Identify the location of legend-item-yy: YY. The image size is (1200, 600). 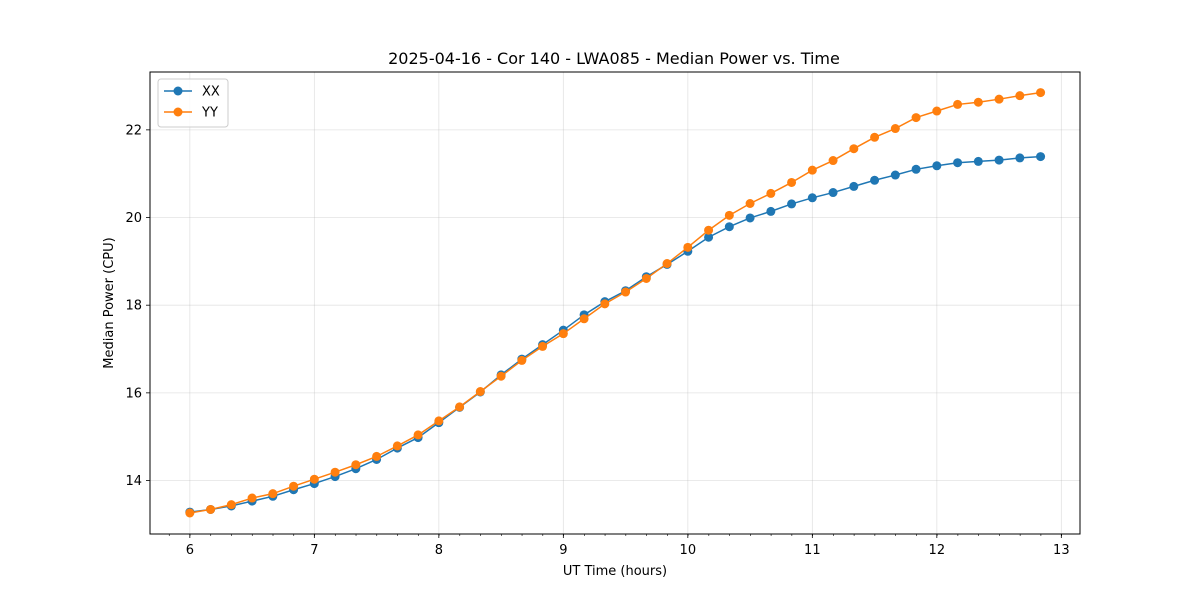
(191, 113).